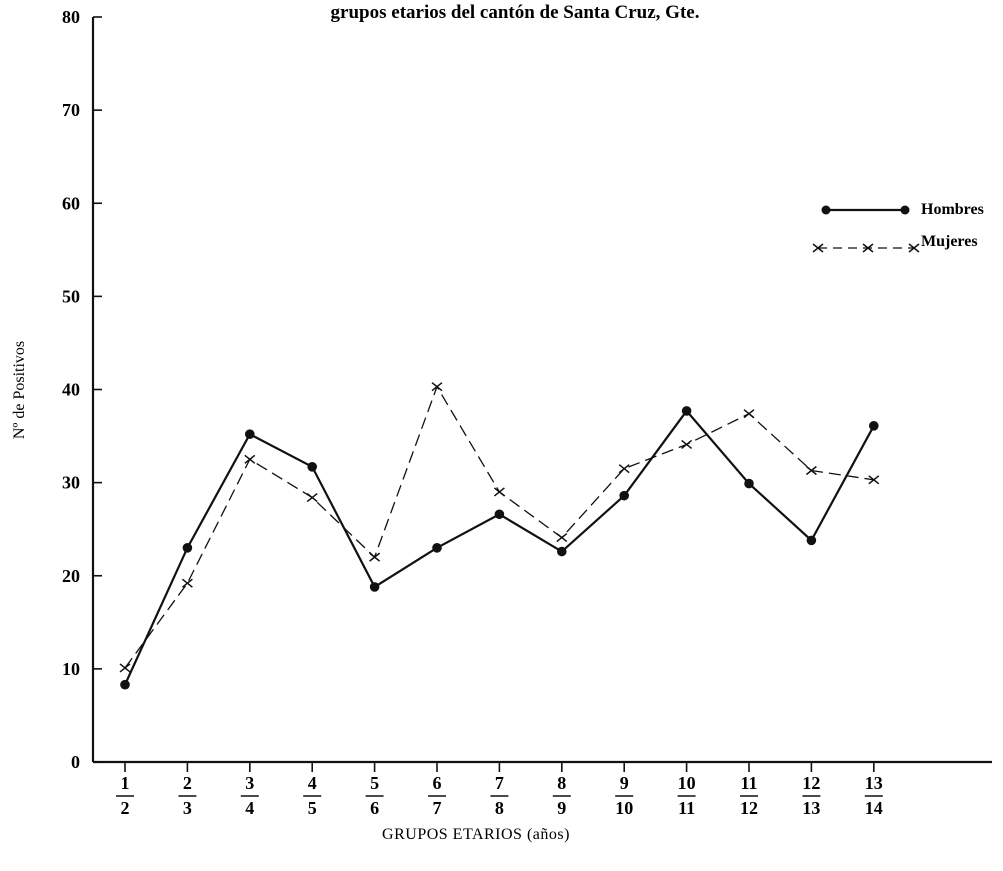 The height and width of the screenshot is (871, 1003). Describe the element at coordinates (499, 783) in the screenshot. I see `x-tick-label-top: 7` at that location.